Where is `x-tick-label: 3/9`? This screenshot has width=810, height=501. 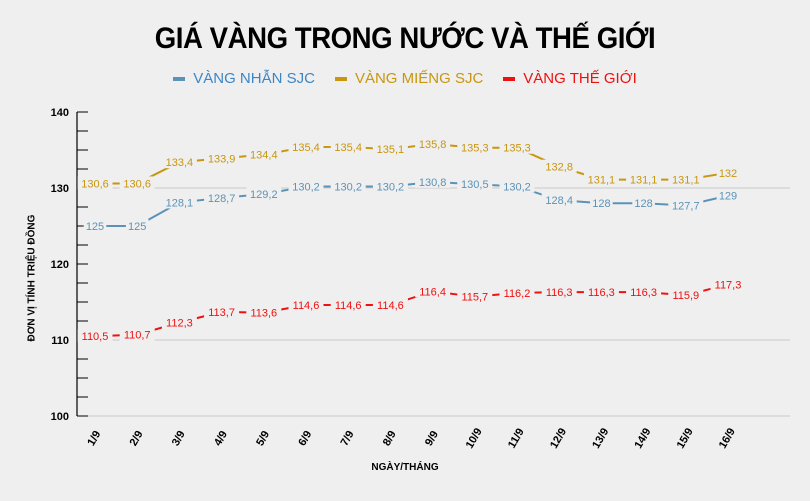 x-tick-label: 3/9 is located at coordinates (179, 438).